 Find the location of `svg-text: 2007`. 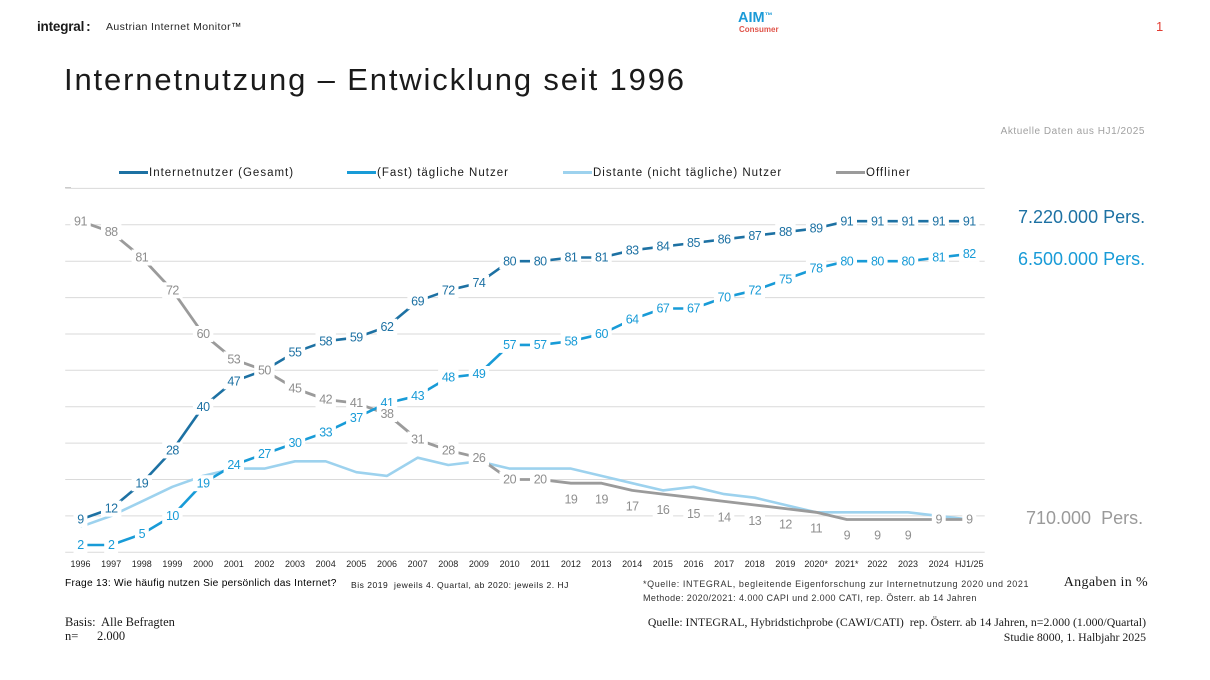

svg-text: 2007 is located at coordinates (418, 564).